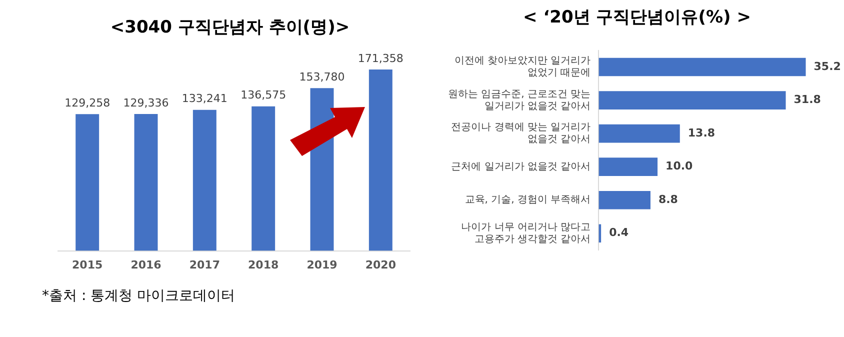  I want to click on data-label: 0.4, so click(619, 233).